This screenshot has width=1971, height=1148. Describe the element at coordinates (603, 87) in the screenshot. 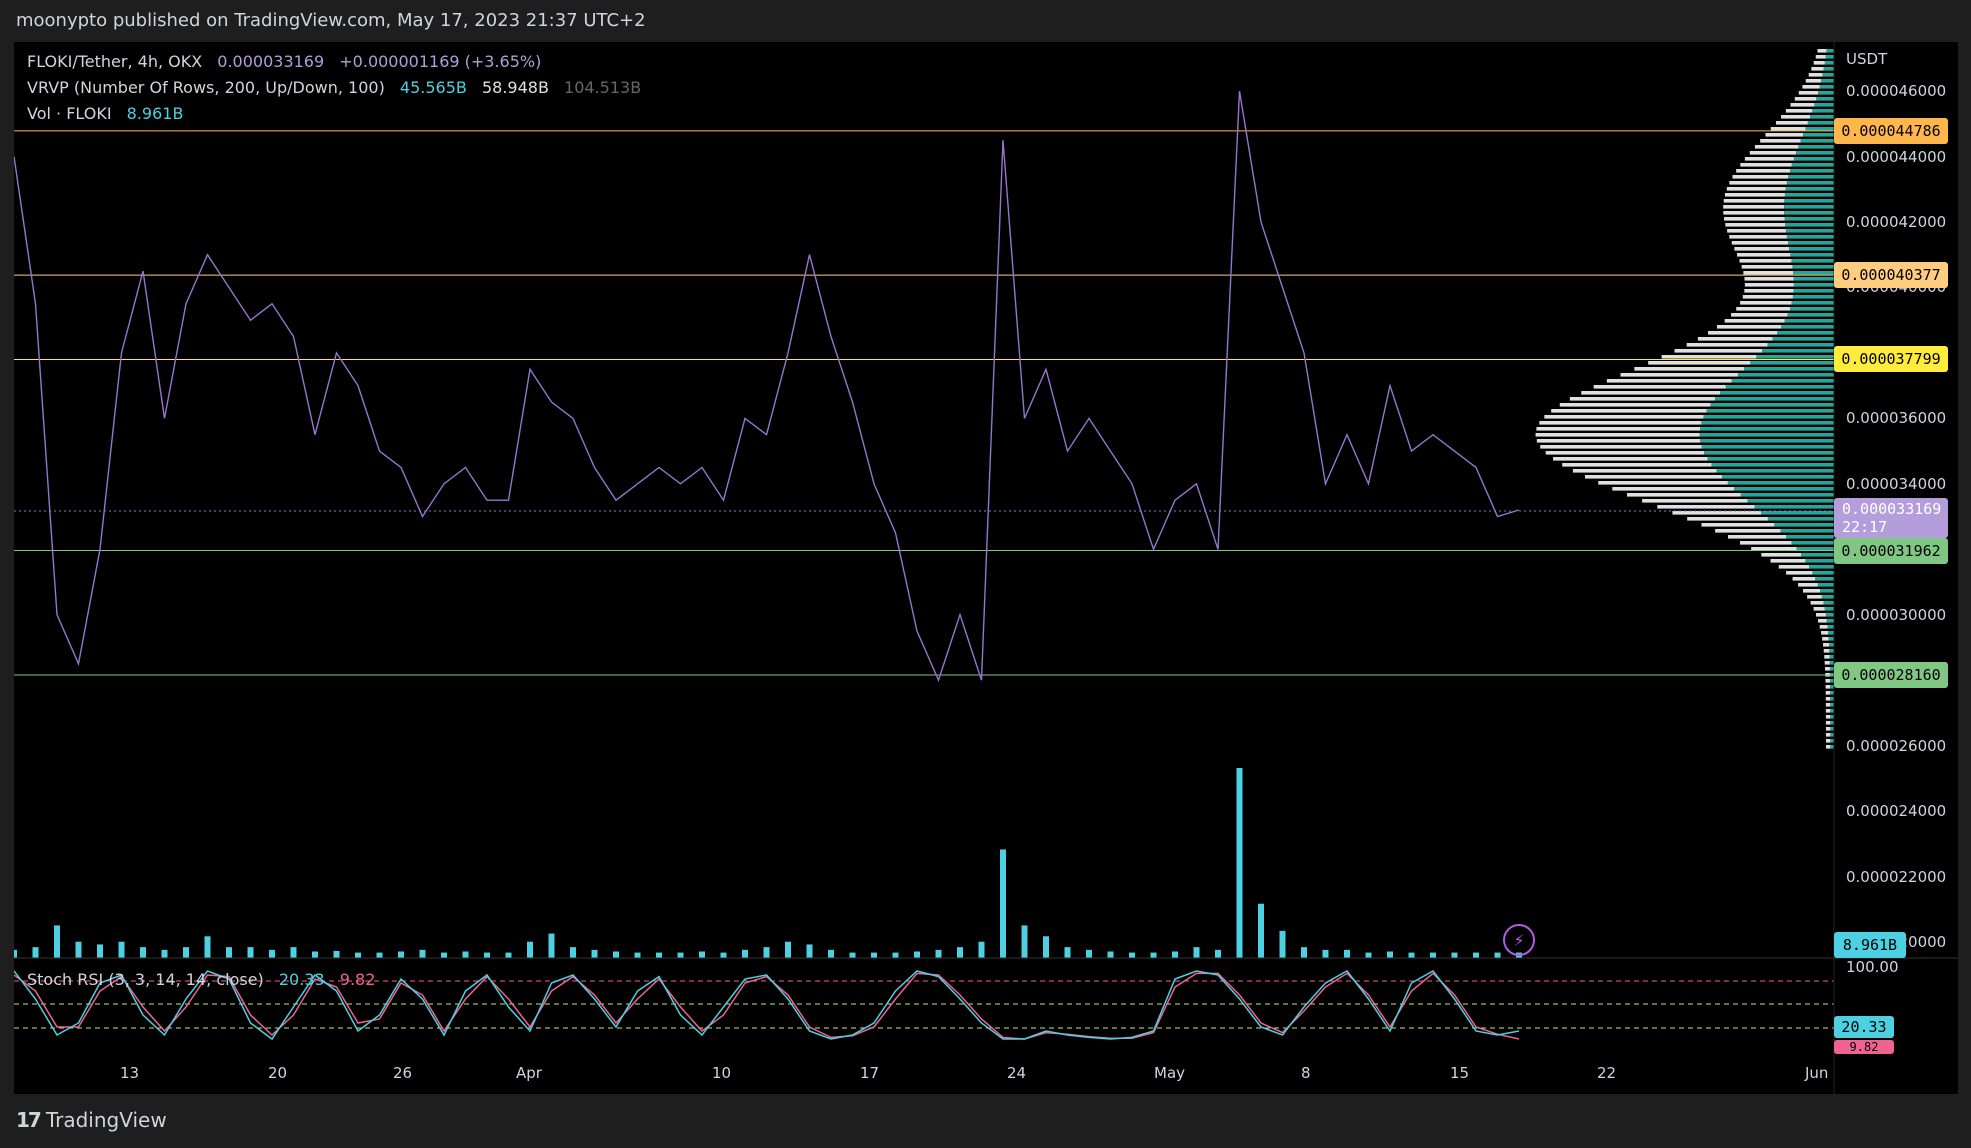

I see `legend-vrvp-total: 104.513B` at that location.